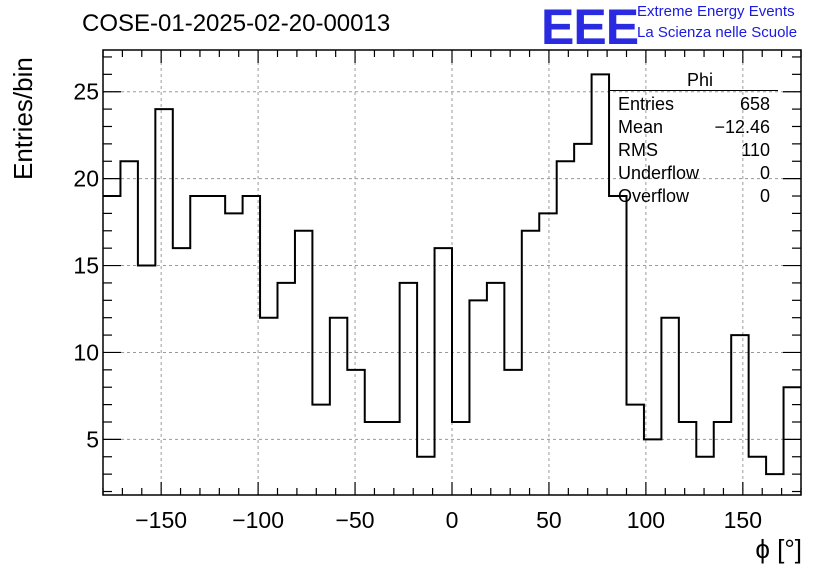 The image size is (836, 572). I want to click on x-tick-label: −50, so click(355, 520).